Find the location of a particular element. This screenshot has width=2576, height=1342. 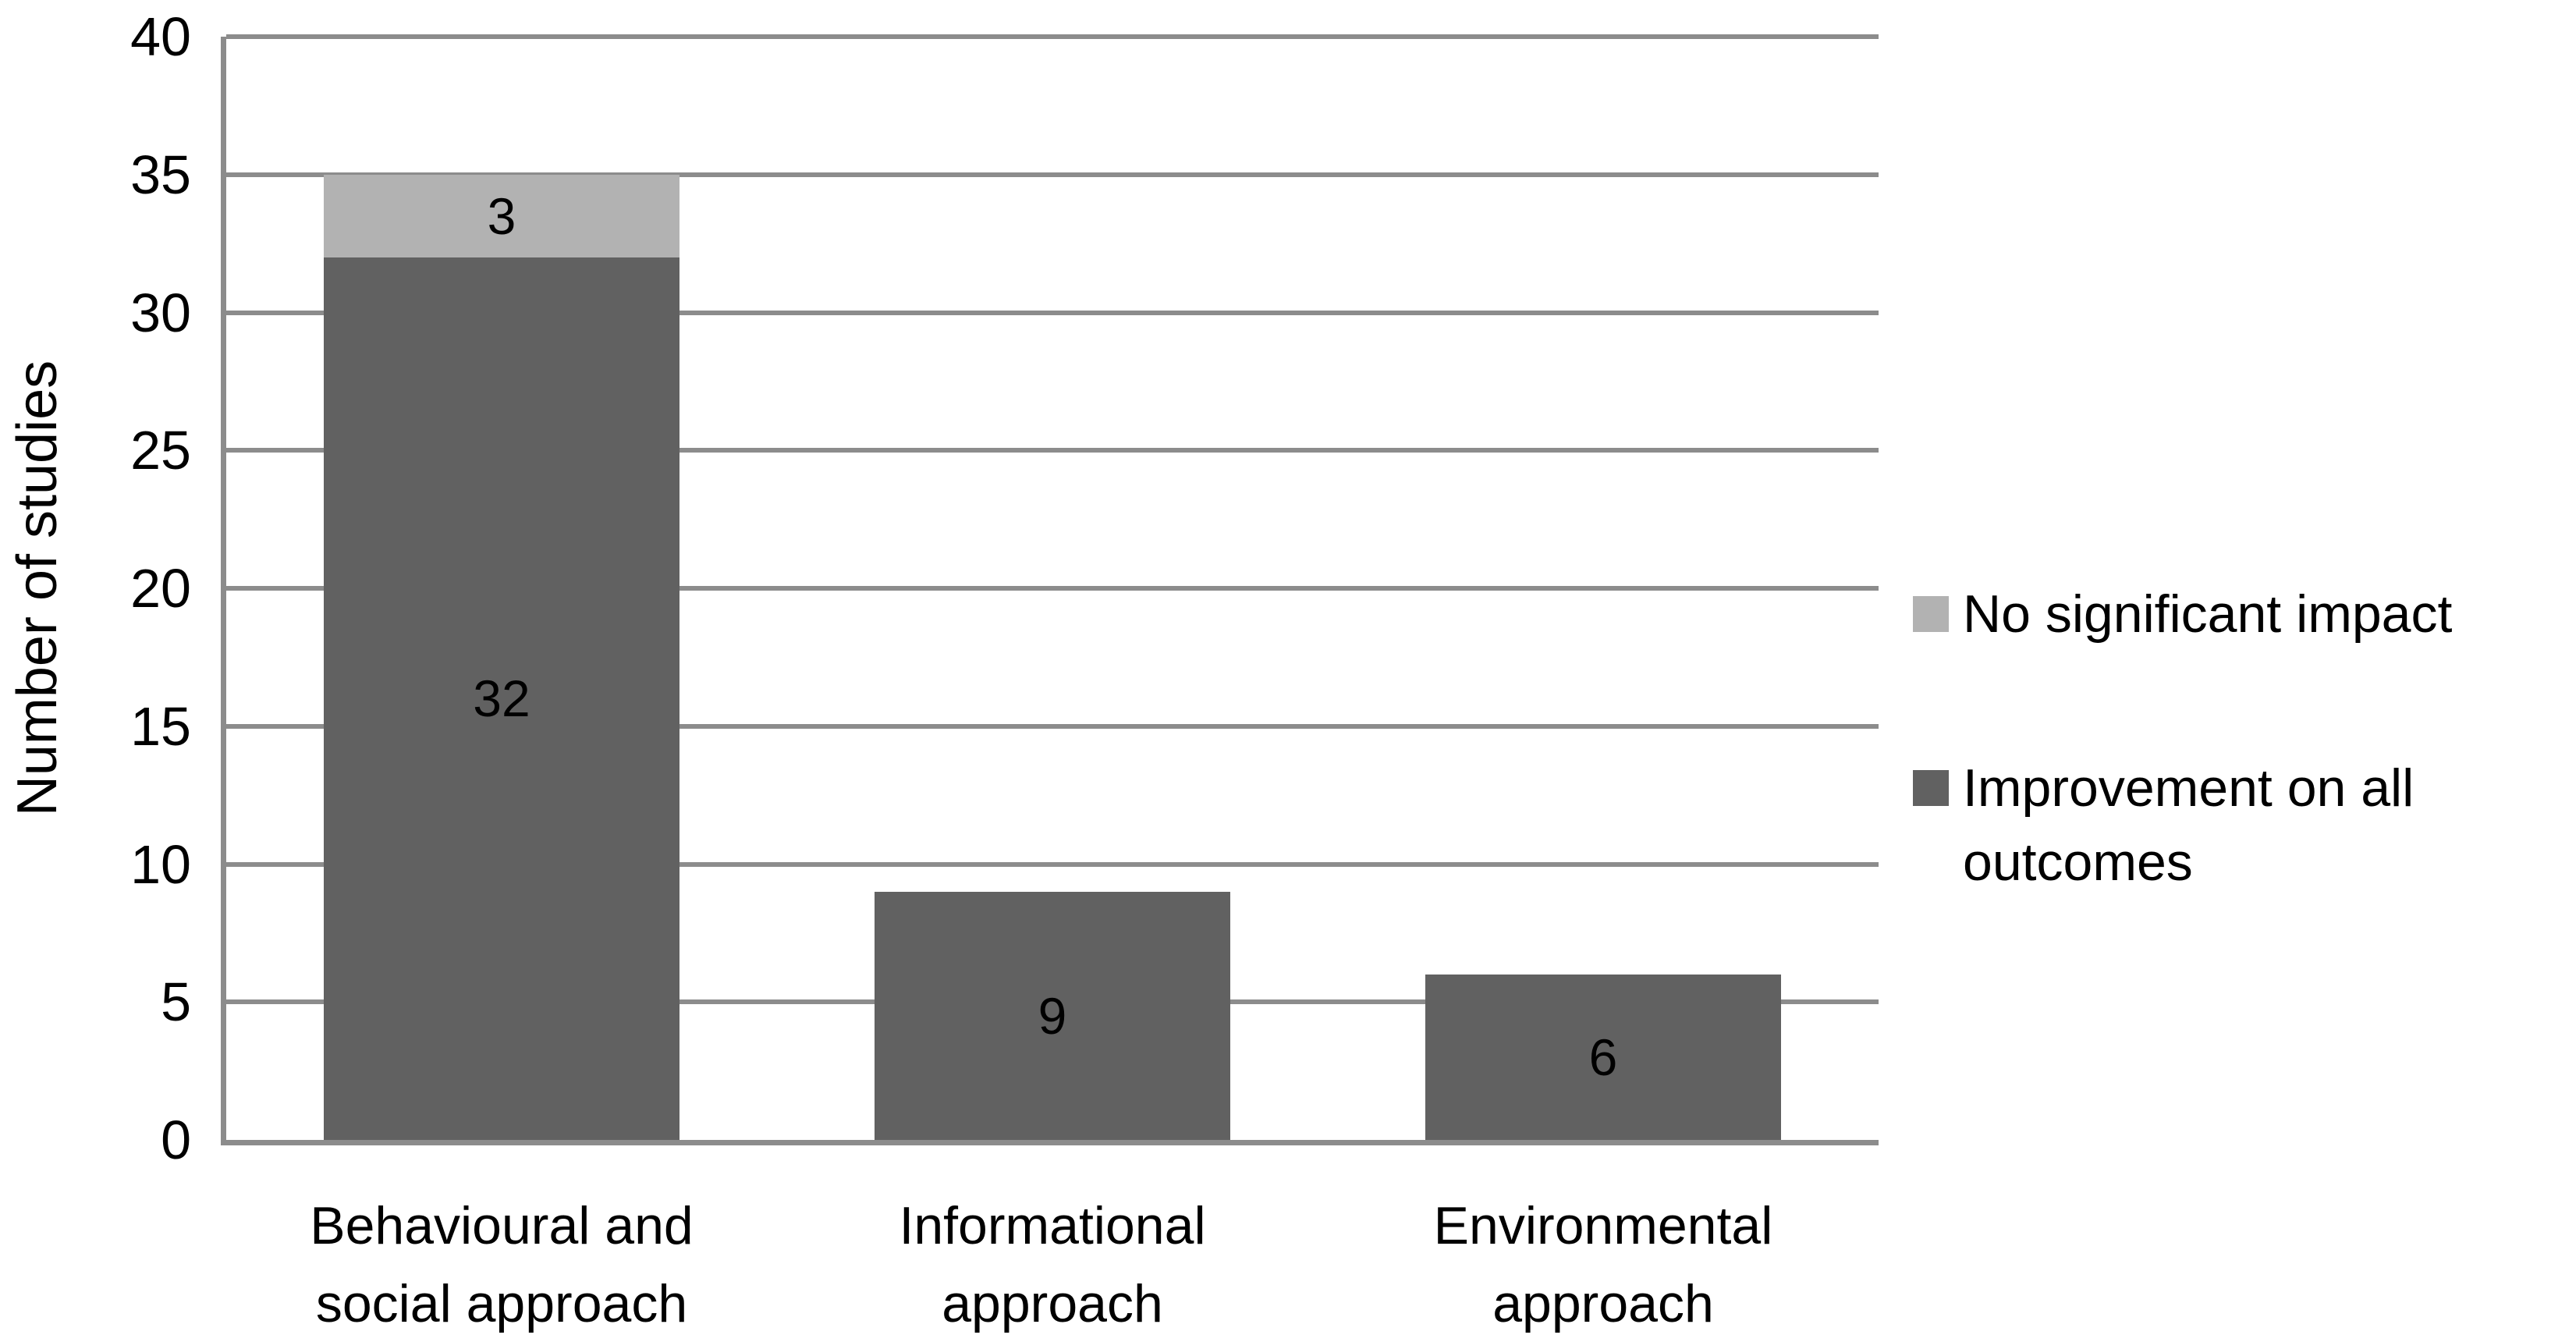

category-label-0: Behavioural and social approach is located at coordinates (502, 1264).